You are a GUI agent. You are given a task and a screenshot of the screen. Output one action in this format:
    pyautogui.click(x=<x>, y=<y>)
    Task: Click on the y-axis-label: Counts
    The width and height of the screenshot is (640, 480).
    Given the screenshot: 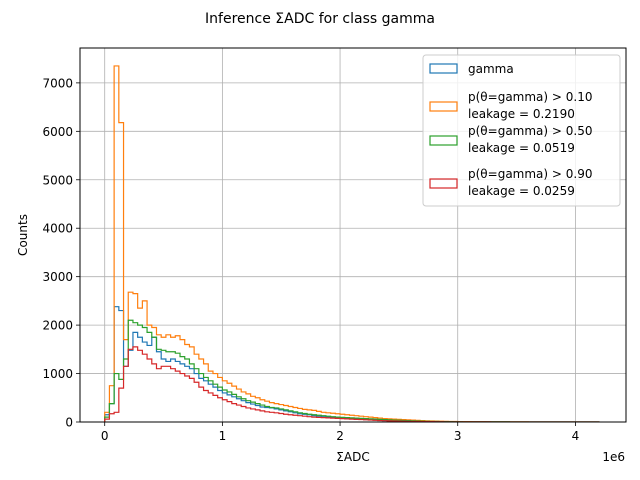 What is the action you would take?
    pyautogui.click(x=23, y=235)
    